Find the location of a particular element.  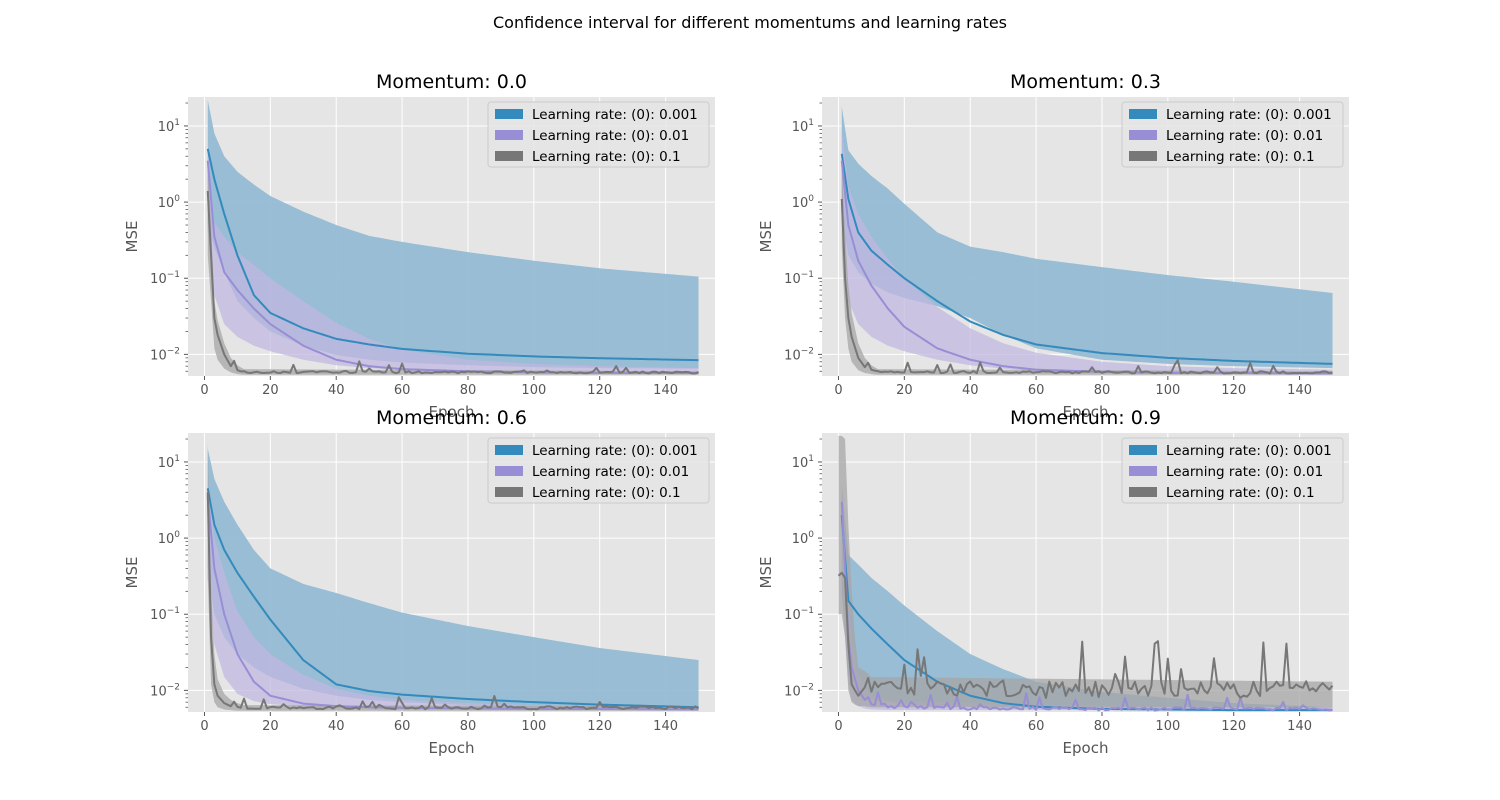

subplot-title: Momentum: 0.6 is located at coordinates (451, 418).